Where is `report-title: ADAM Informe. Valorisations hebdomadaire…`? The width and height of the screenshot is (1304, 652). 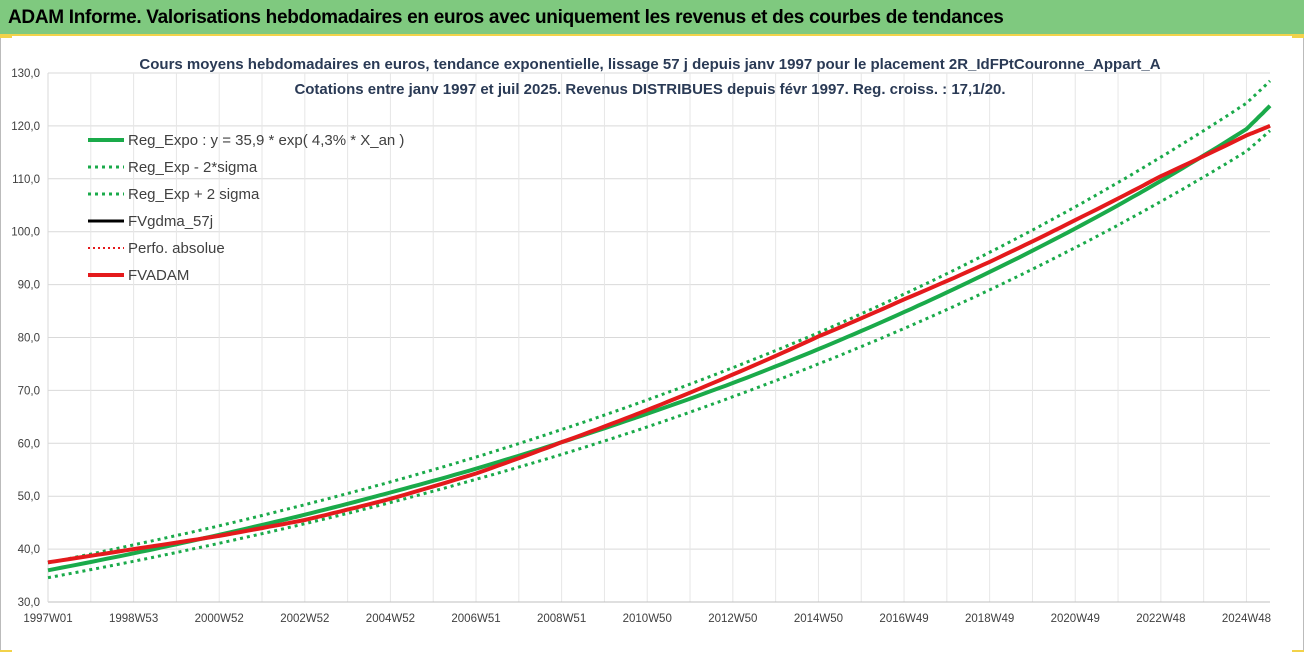
report-title: ADAM Informe. Valorisations hebdomadaire… is located at coordinates (506, 17).